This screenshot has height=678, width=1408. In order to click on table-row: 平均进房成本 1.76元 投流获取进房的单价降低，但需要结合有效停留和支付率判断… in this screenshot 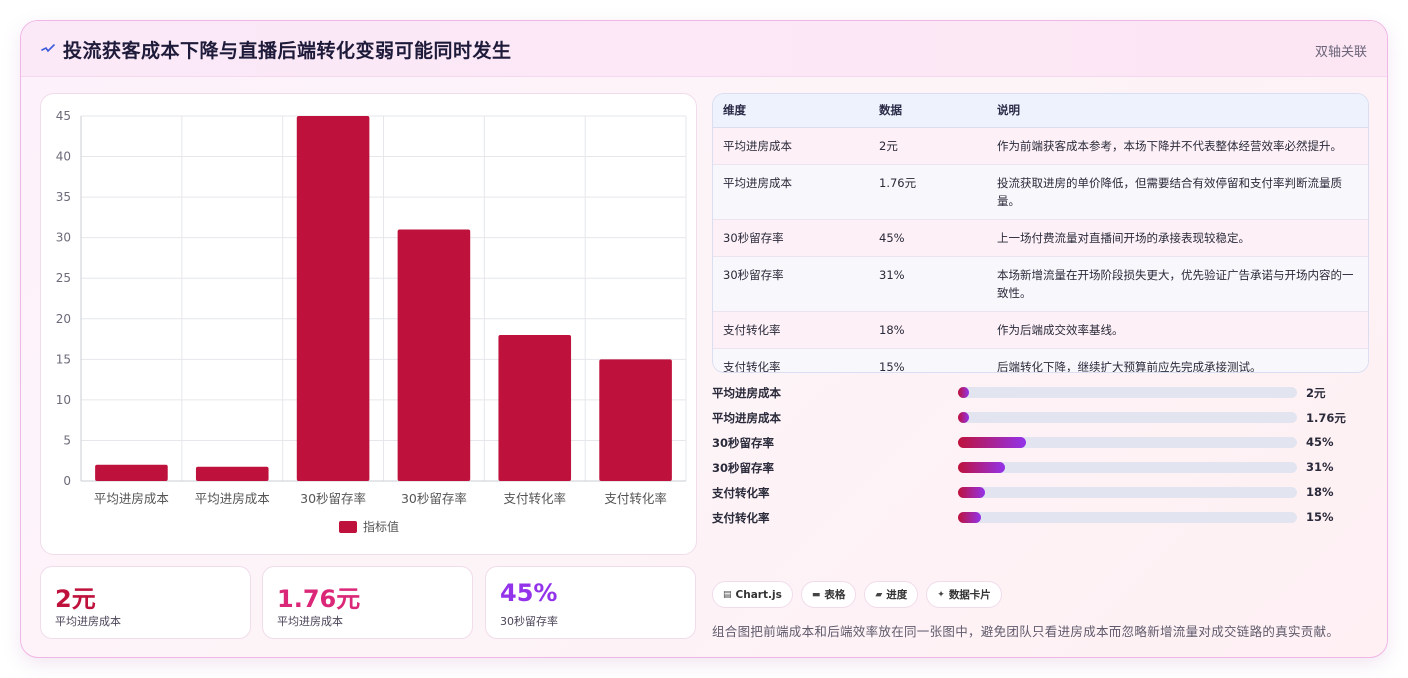, I will do `click(1040, 192)`.